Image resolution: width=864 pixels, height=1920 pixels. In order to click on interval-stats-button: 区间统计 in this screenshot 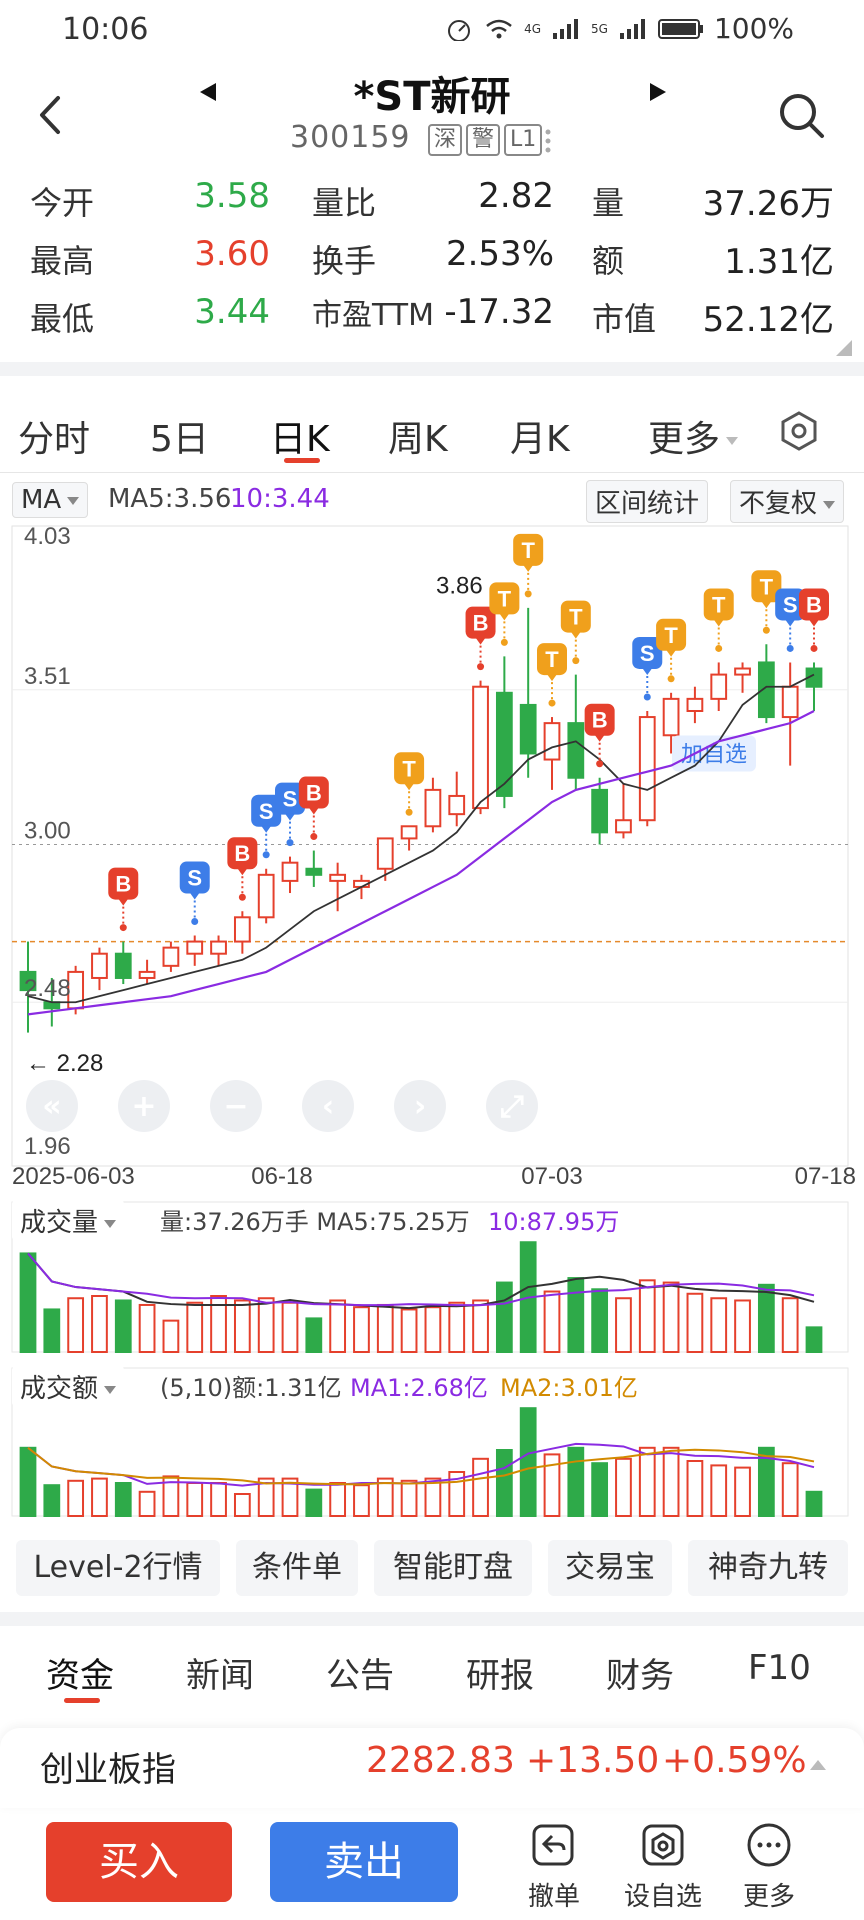, I will do `click(647, 501)`.